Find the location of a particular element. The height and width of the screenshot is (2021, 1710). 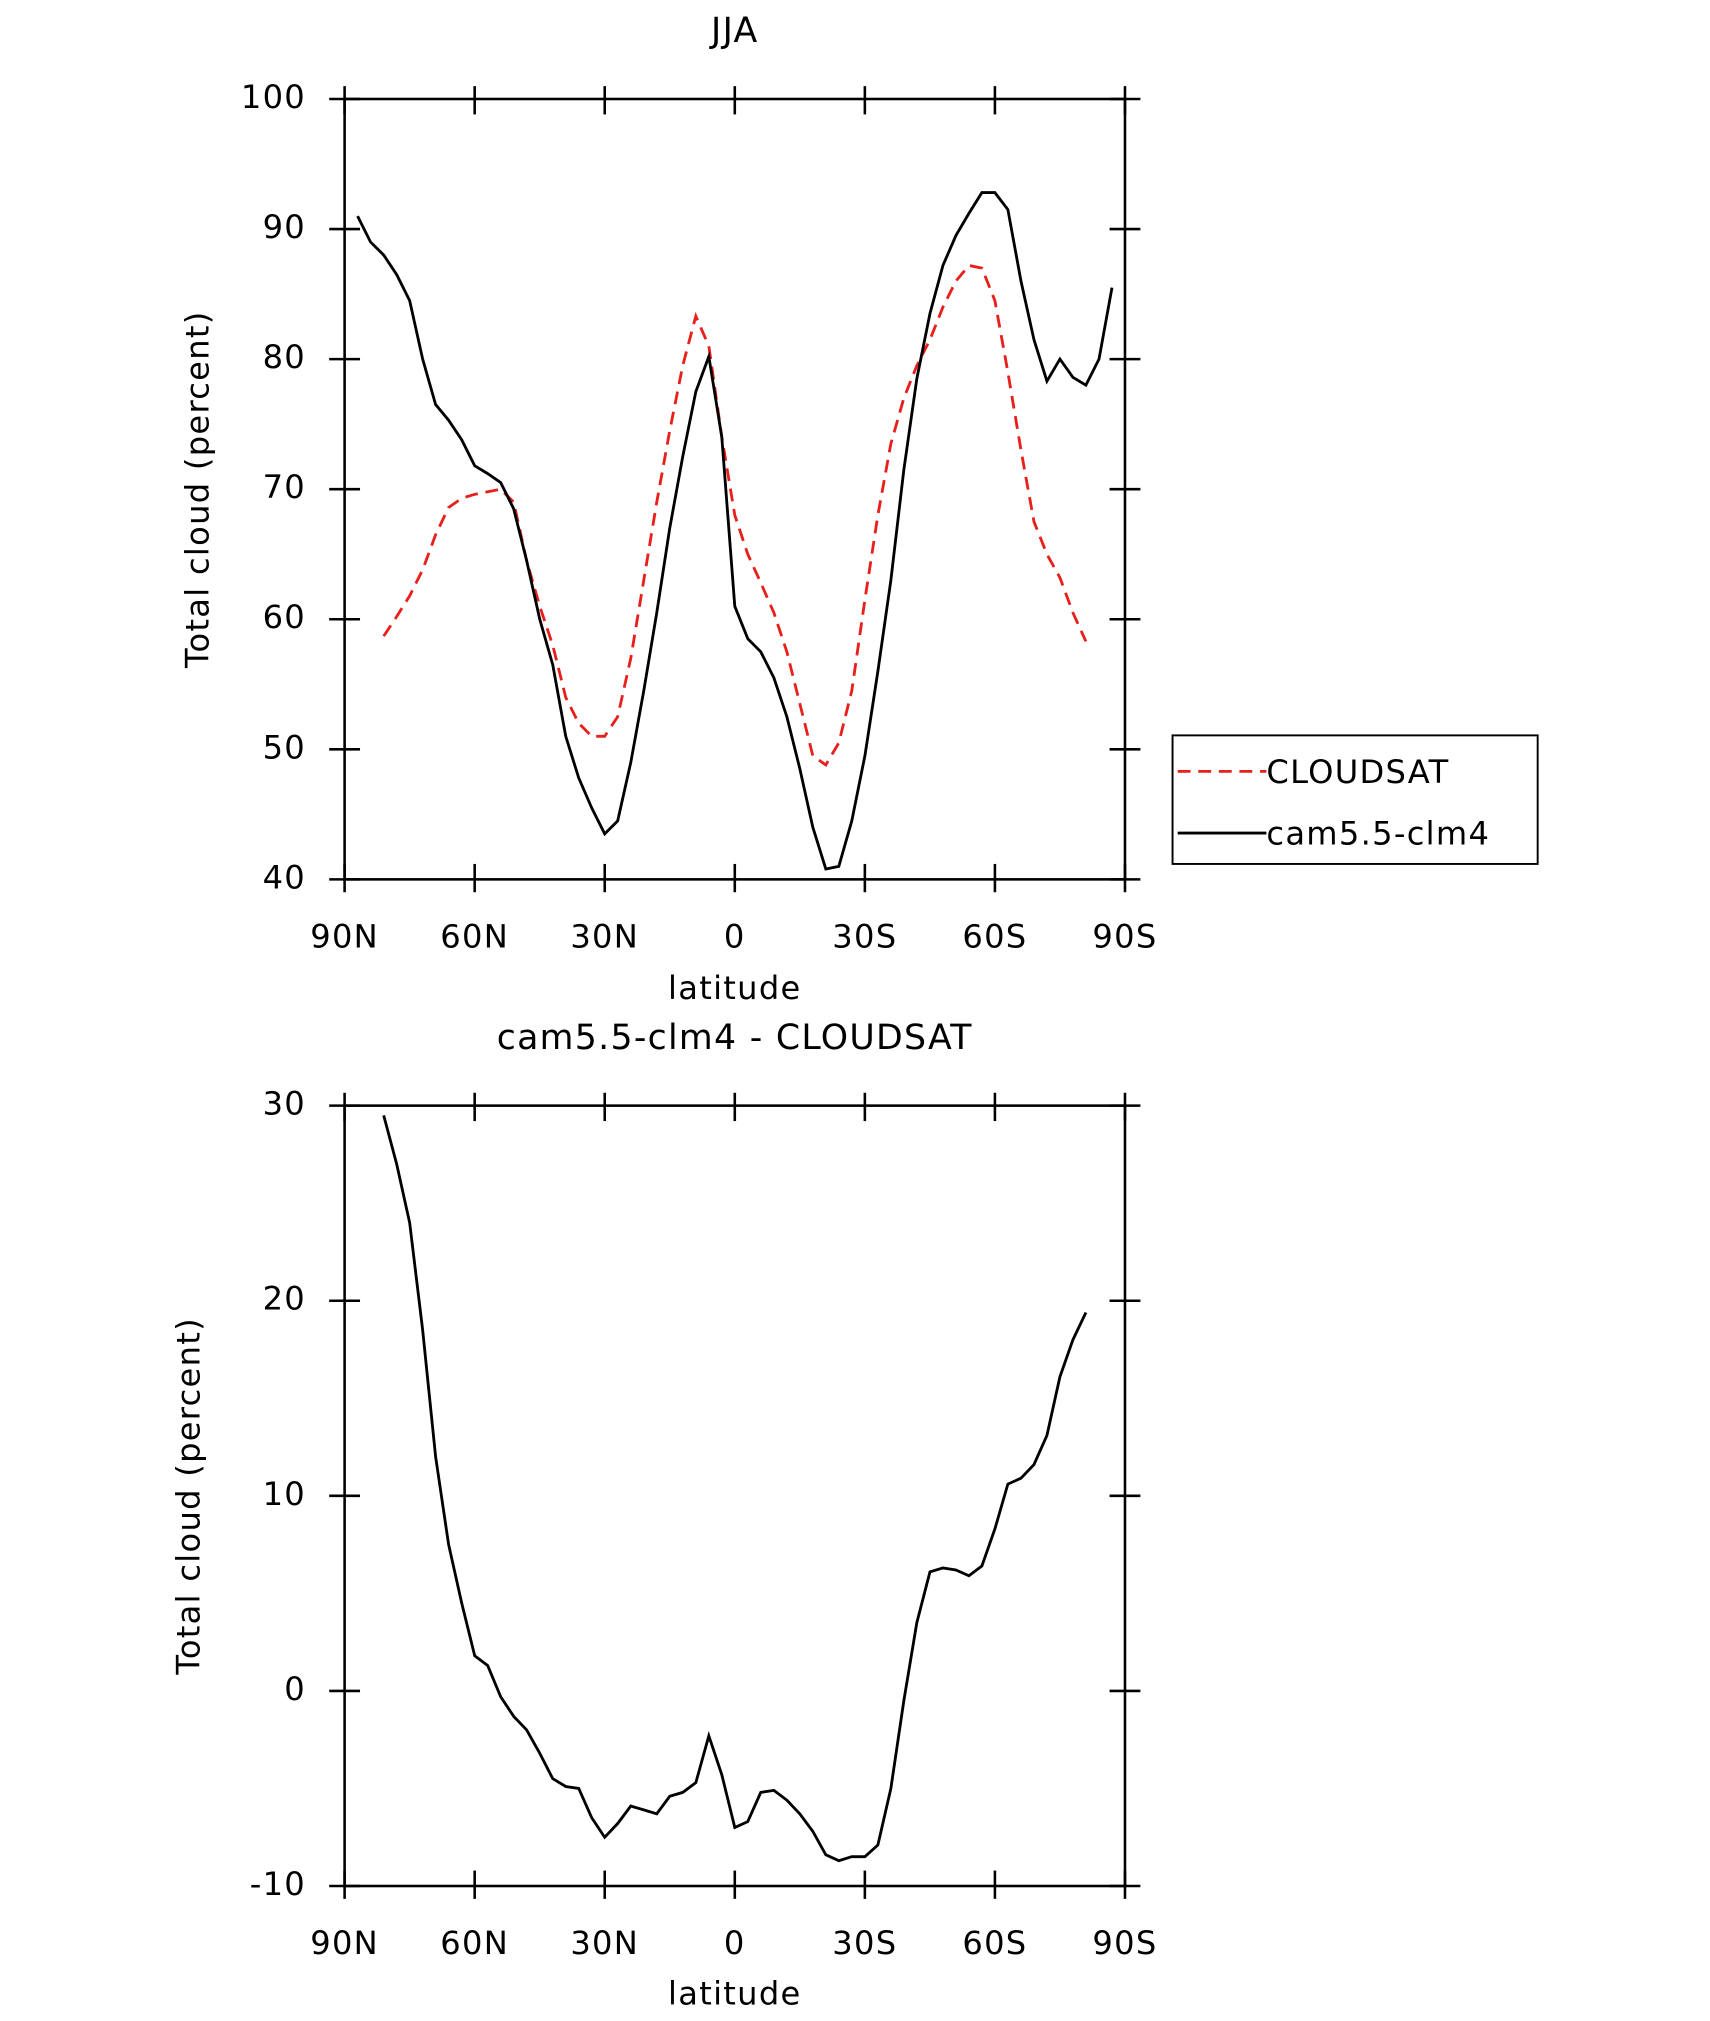

y-tick-label: 70 is located at coordinates (284, 487).